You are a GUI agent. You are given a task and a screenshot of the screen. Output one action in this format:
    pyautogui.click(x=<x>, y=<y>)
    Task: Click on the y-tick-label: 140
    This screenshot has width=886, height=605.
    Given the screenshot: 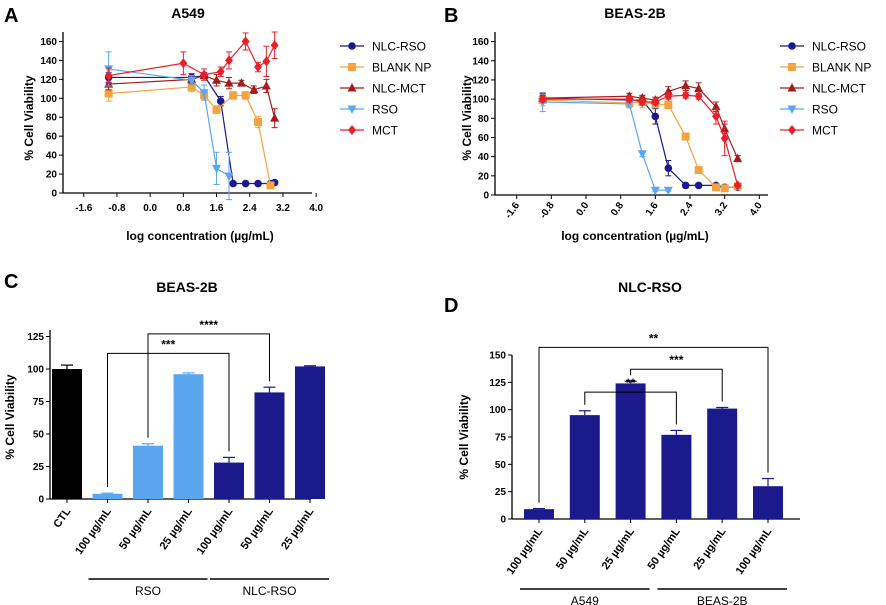 What is the action you would take?
    pyautogui.click(x=48, y=61)
    